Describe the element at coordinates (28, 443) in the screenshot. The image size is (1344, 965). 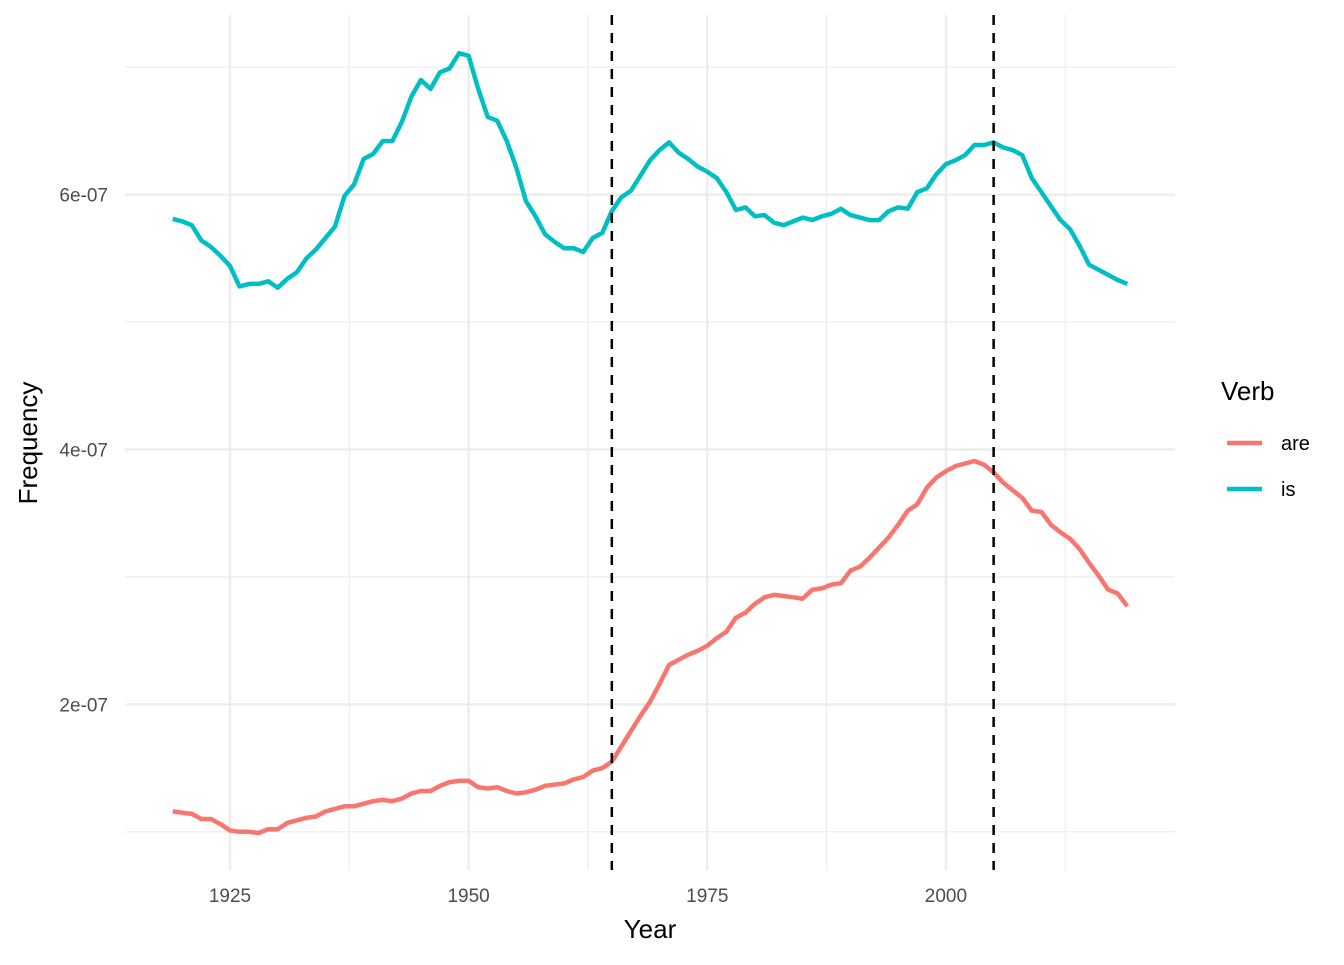
I see `y-axis-label: Frequency` at that location.